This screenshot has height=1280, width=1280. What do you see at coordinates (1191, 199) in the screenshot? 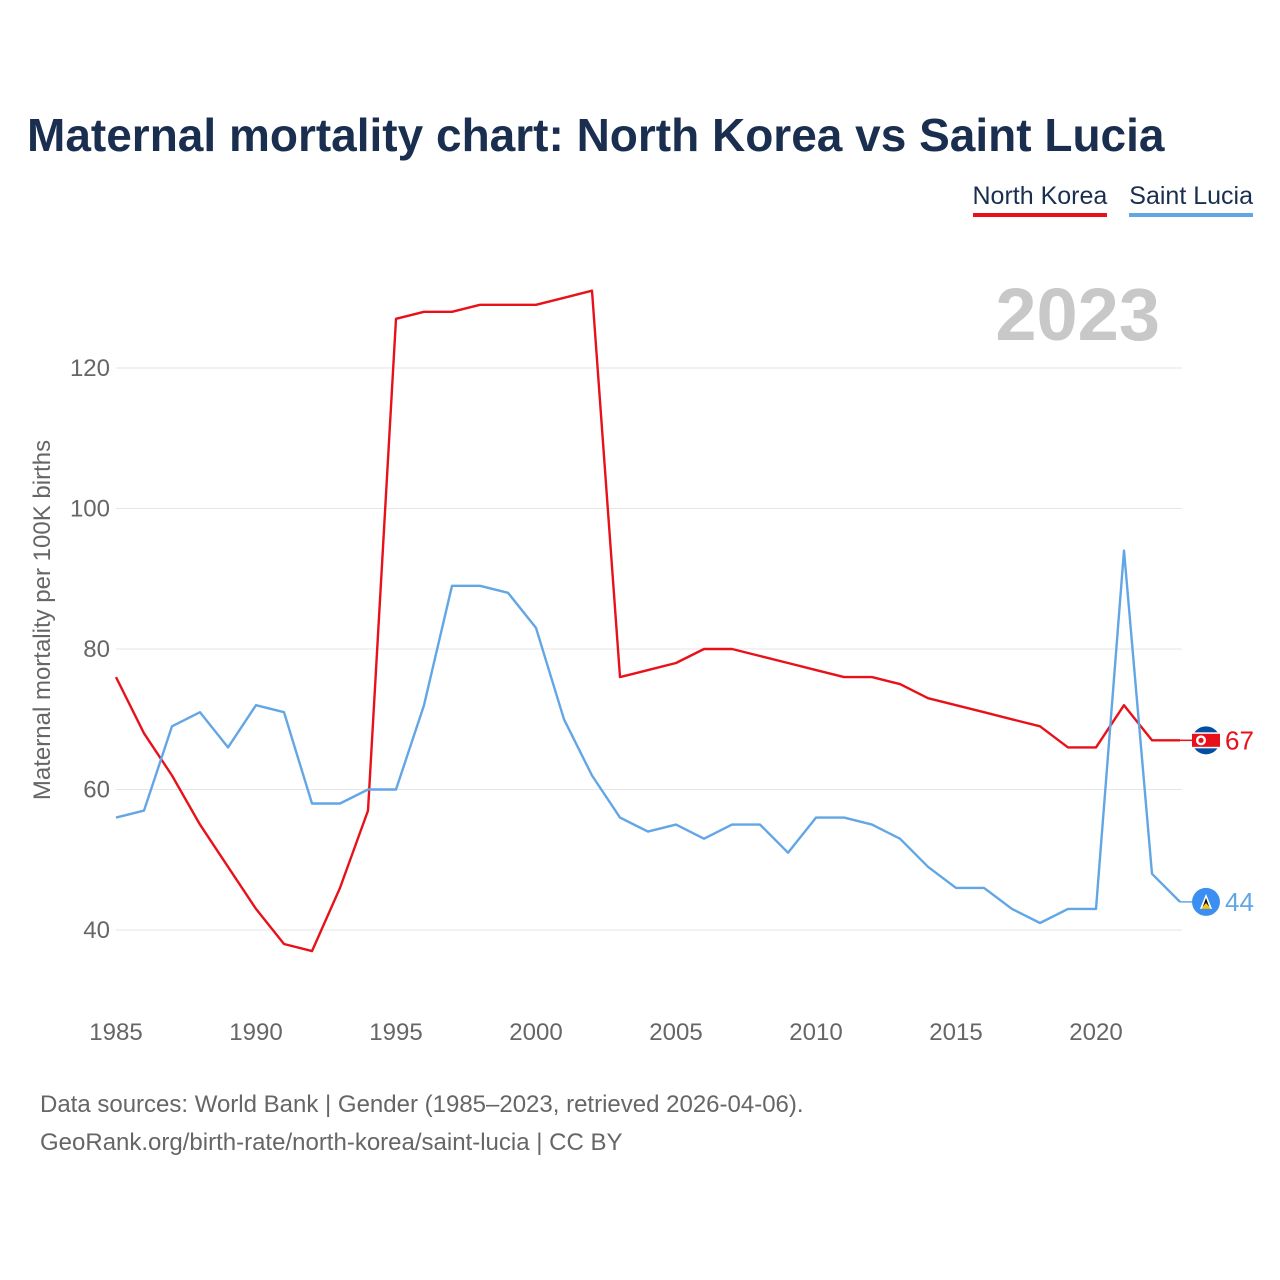
I see `legend-saint-lucia: Saint Lucia` at bounding box center [1191, 199].